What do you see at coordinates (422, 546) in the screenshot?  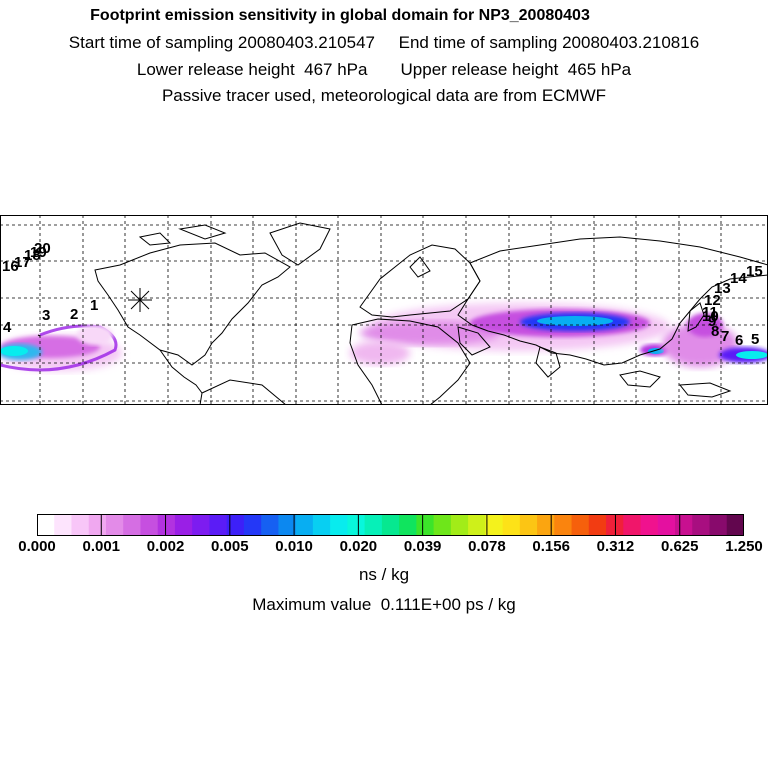 I see `colorbar-tick-label: 0.039` at bounding box center [422, 546].